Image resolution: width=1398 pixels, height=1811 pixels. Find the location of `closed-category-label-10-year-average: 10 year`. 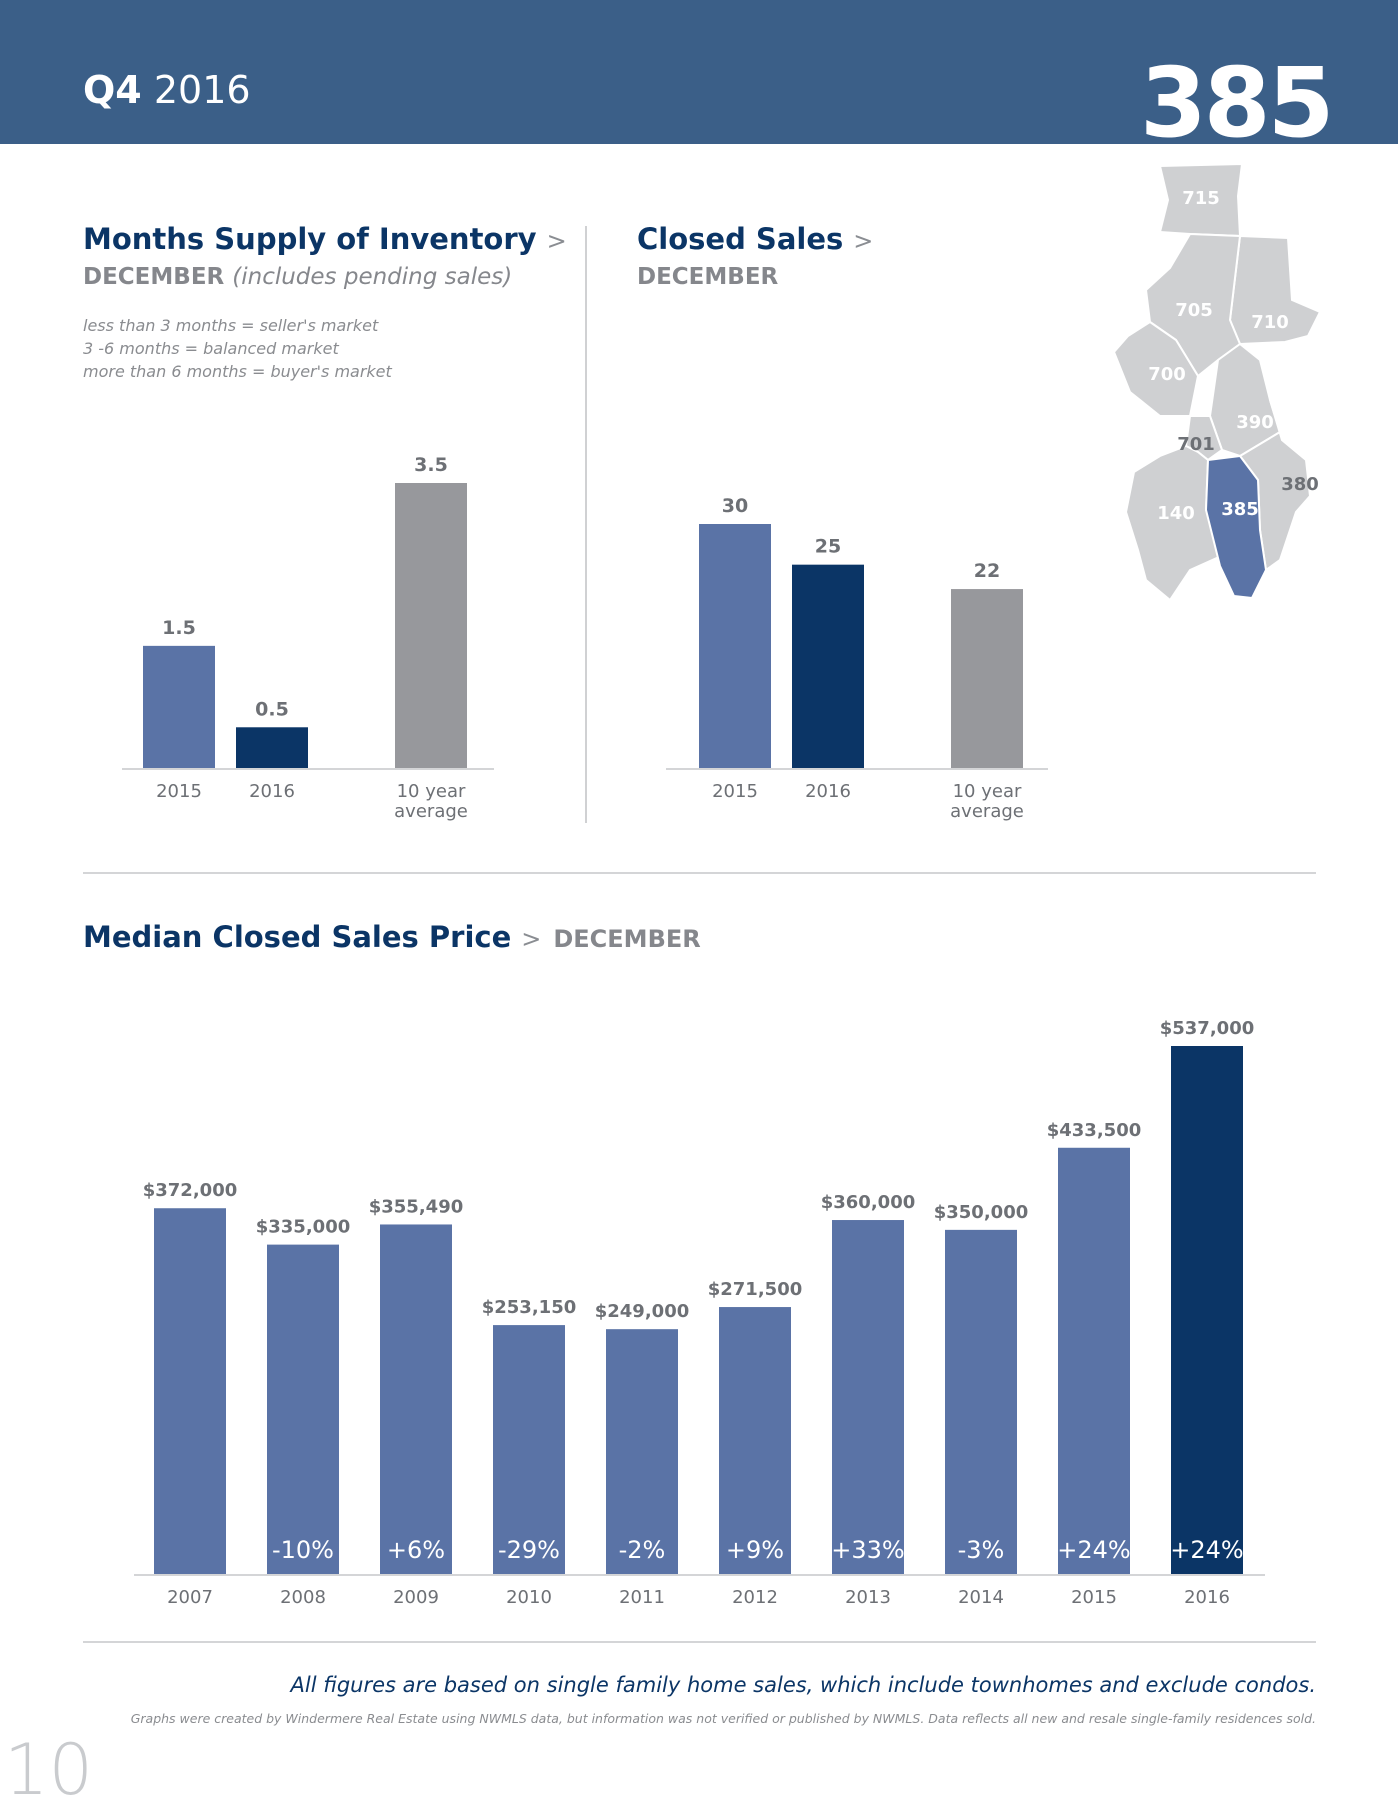

closed-category-label-10-year-average: 10 year is located at coordinates (987, 791).